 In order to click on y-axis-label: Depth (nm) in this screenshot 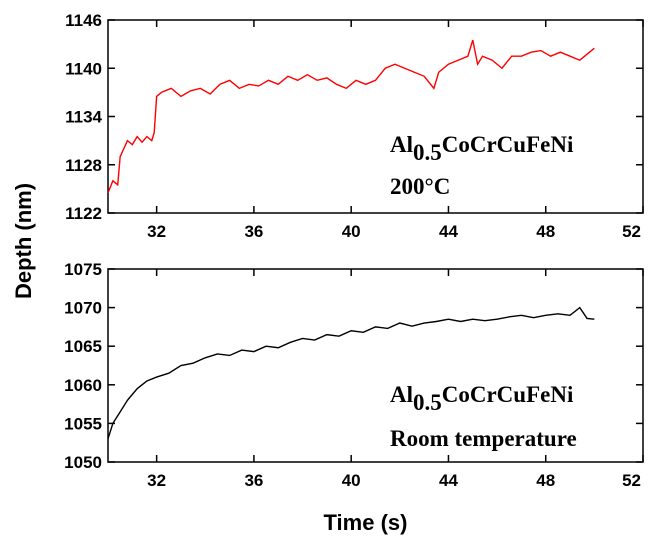, I will do `click(23, 241)`.